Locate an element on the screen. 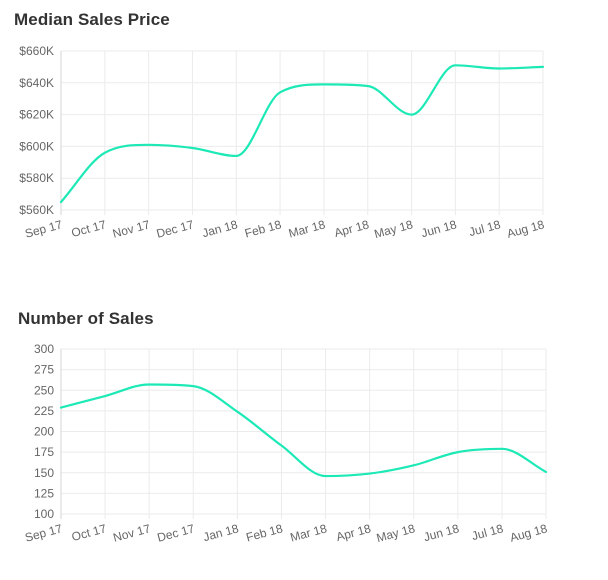 Image resolution: width=608 pixels, height=580 pixels. sales-x-tick-label: Nov 17 is located at coordinates (132, 532).